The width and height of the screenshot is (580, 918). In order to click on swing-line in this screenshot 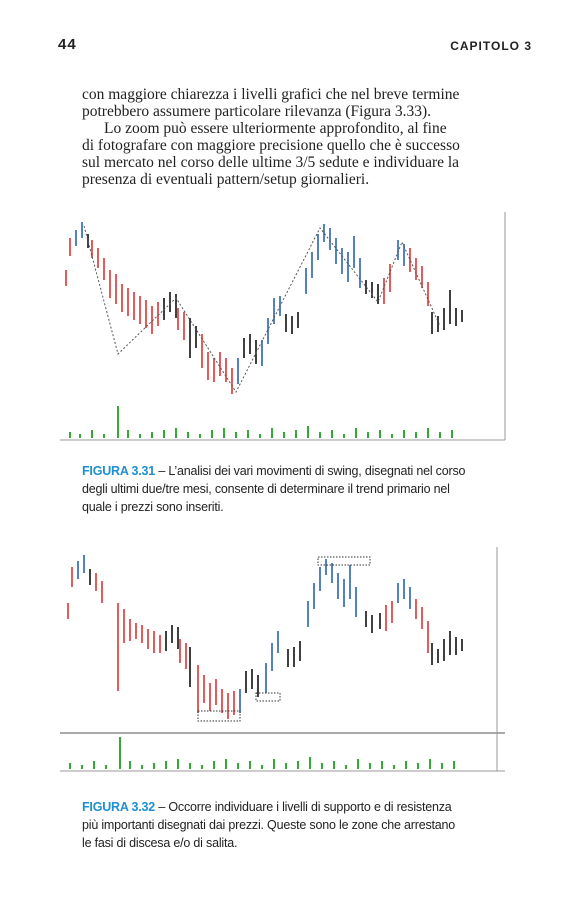, I will do `click(262, 309)`.